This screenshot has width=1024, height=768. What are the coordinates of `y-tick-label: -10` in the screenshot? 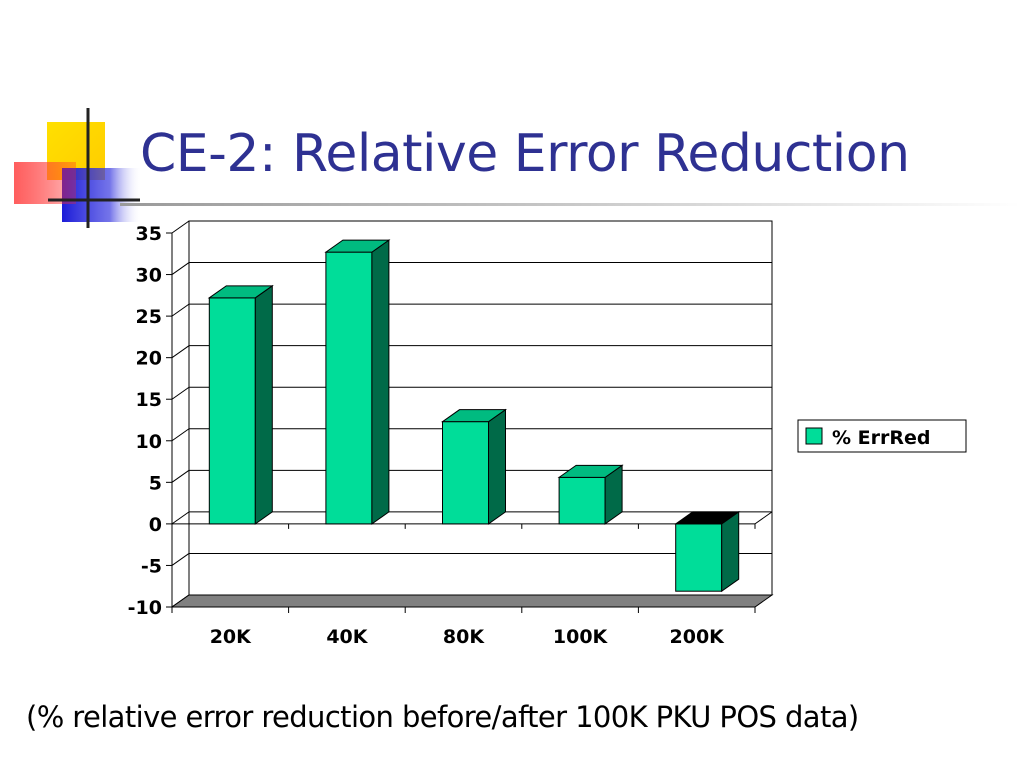 It's located at (145, 608).